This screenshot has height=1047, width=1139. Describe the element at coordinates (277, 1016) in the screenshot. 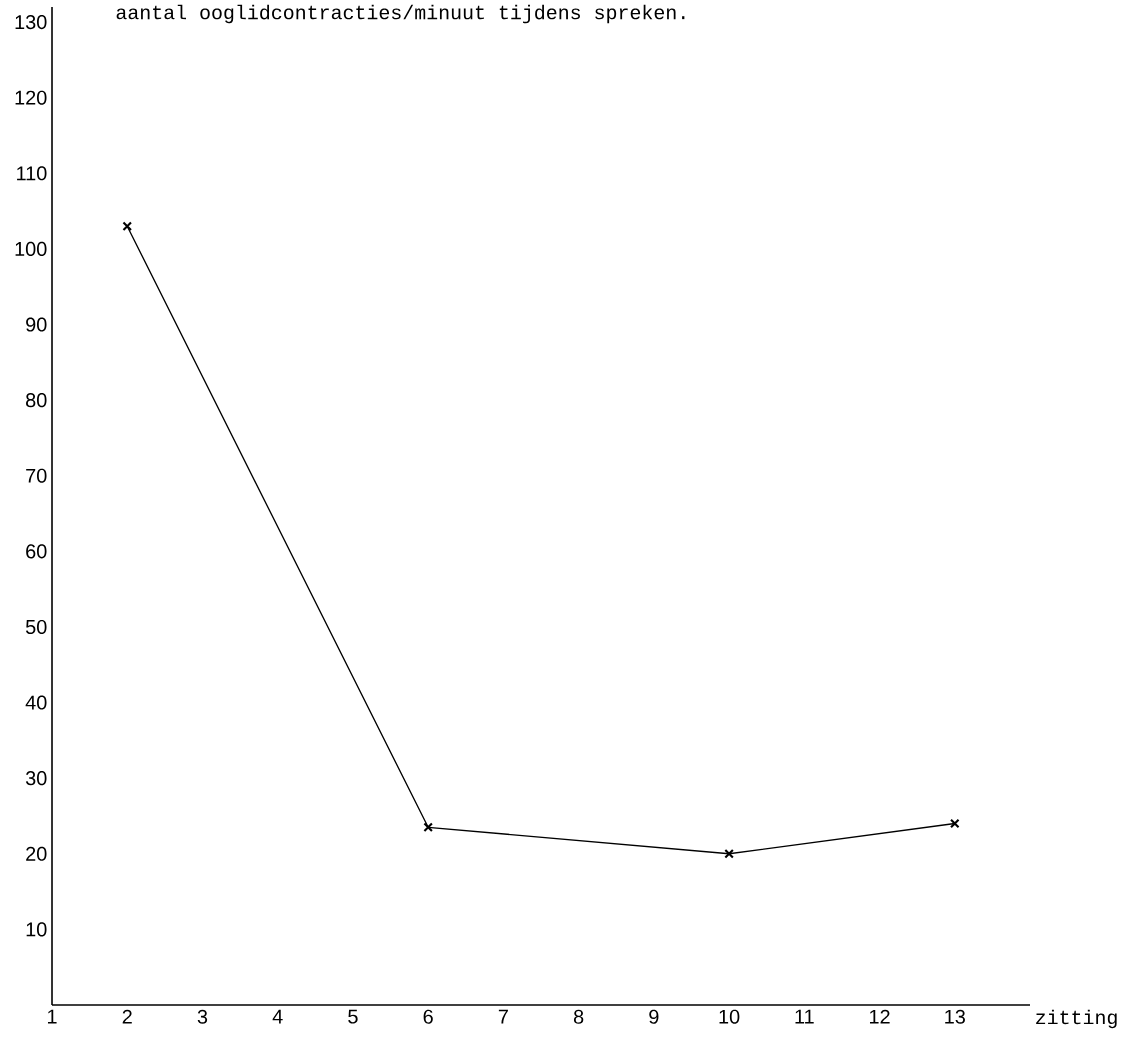

I see `x-tick-label: 4` at that location.